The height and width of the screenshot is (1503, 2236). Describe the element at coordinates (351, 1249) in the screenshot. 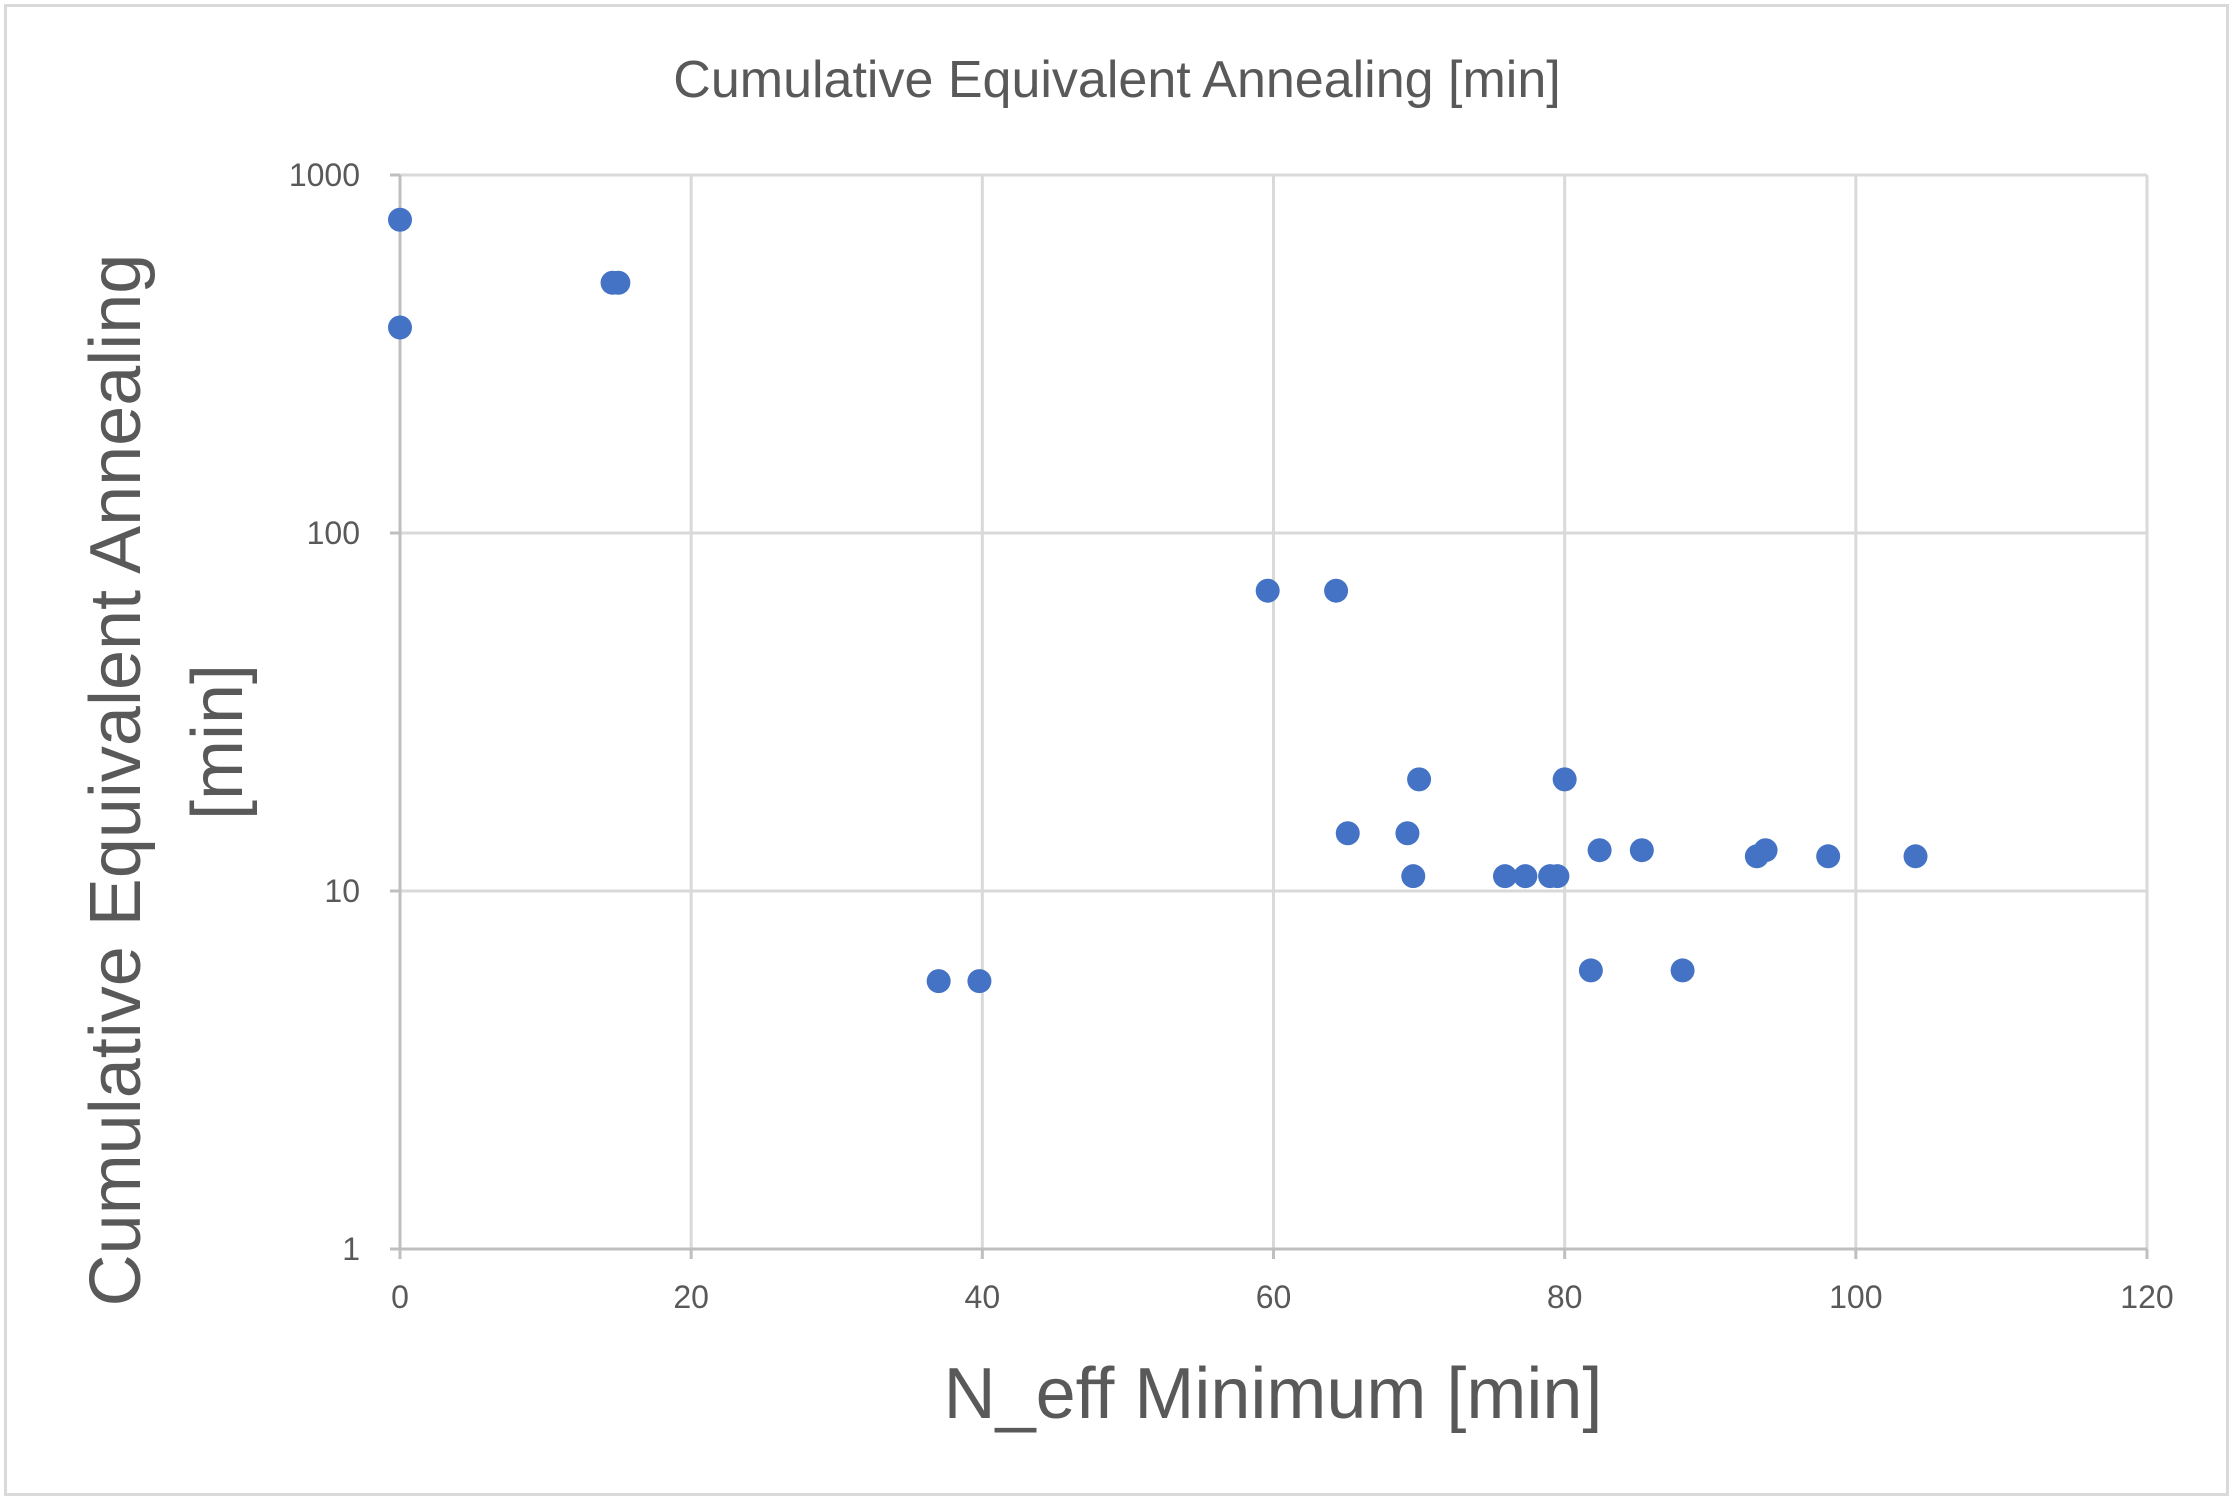

I see `y-tick-label: 1` at that location.